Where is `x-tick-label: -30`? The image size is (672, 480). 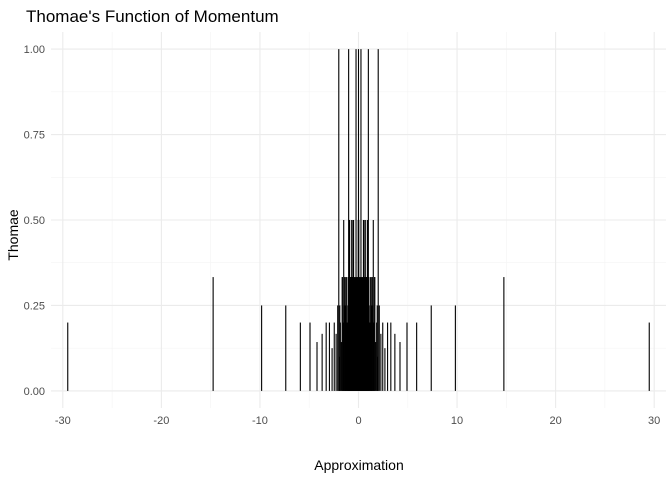 x-tick-label: -30 is located at coordinates (63, 421).